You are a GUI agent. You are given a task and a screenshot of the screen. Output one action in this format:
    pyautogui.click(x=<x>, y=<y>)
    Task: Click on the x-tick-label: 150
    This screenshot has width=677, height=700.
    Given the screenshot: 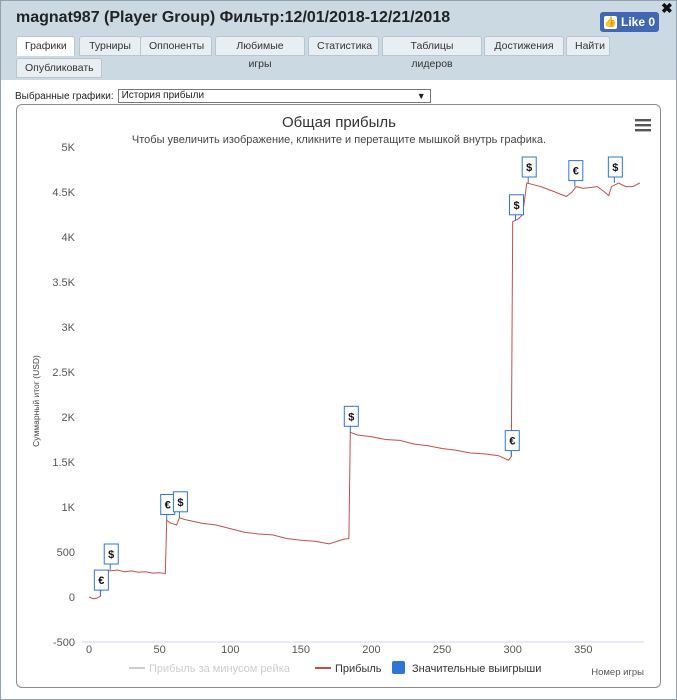 What is the action you would take?
    pyautogui.click(x=301, y=650)
    